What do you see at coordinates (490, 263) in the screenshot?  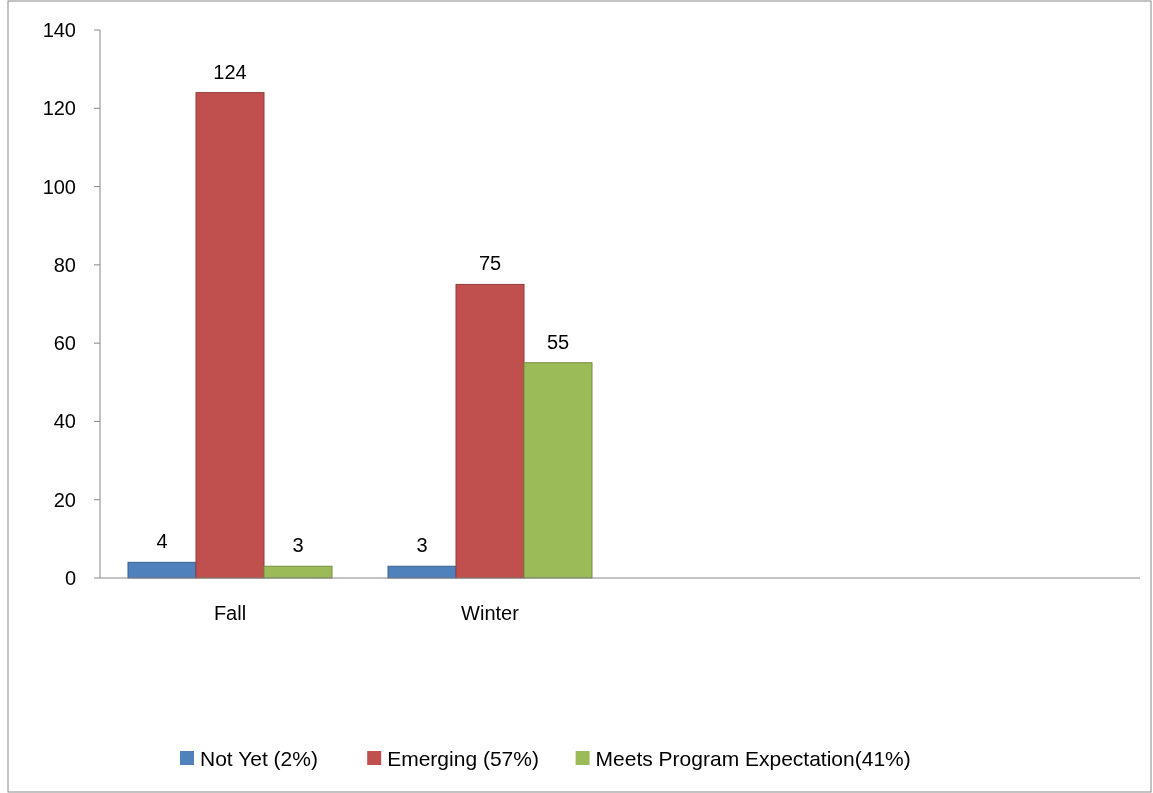 I see `data-label: 75` at bounding box center [490, 263].